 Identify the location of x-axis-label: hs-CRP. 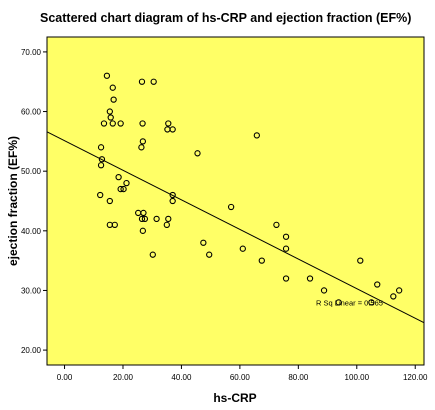
(234, 398).